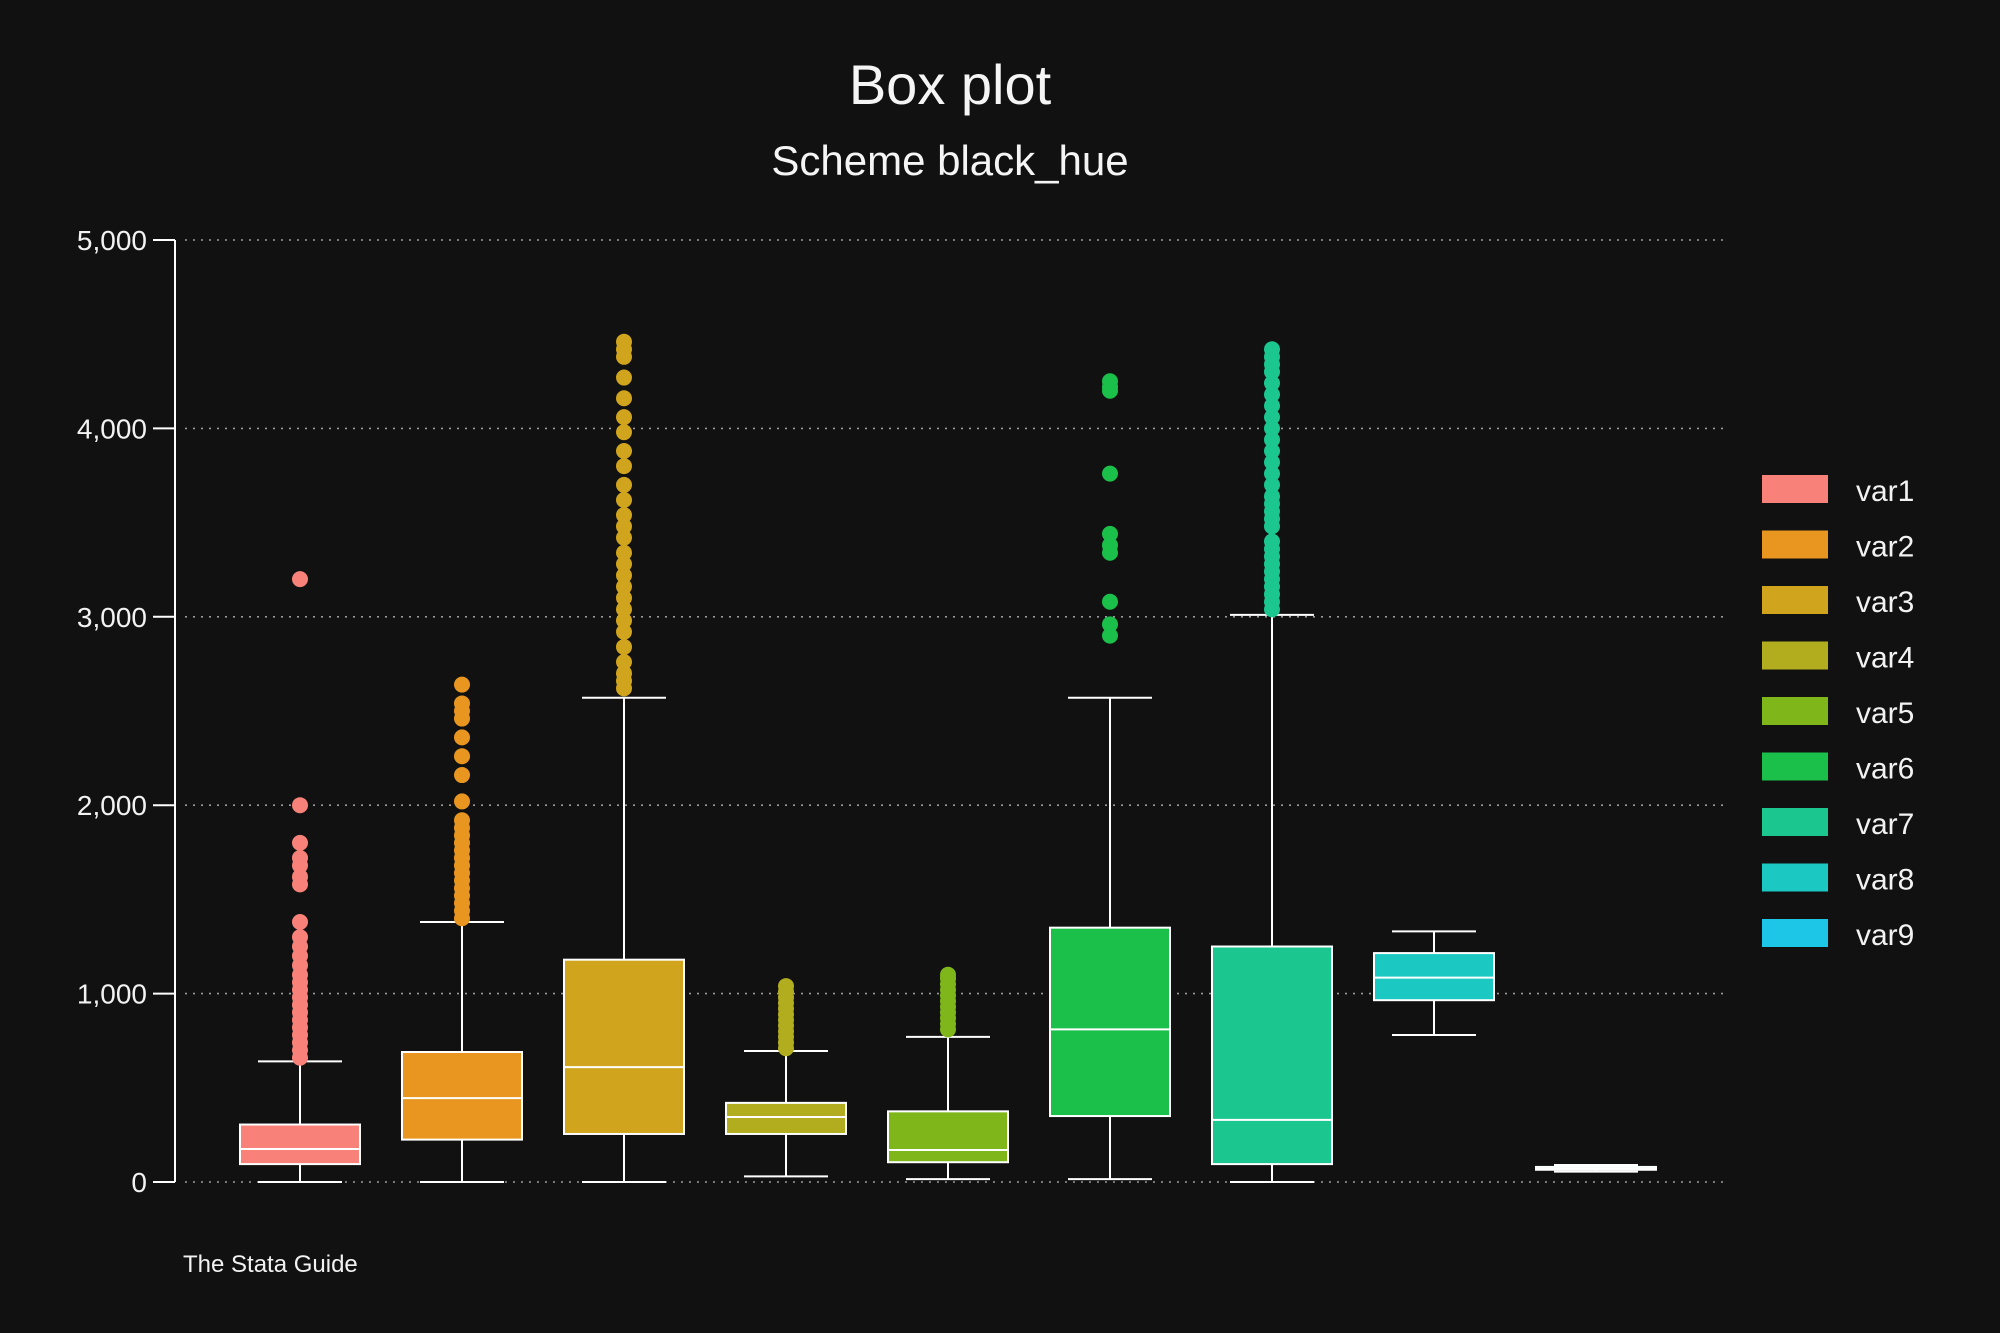 The width and height of the screenshot is (2000, 1333). Describe the element at coordinates (1795, 877) in the screenshot. I see `legend-swatch-var8` at that location.